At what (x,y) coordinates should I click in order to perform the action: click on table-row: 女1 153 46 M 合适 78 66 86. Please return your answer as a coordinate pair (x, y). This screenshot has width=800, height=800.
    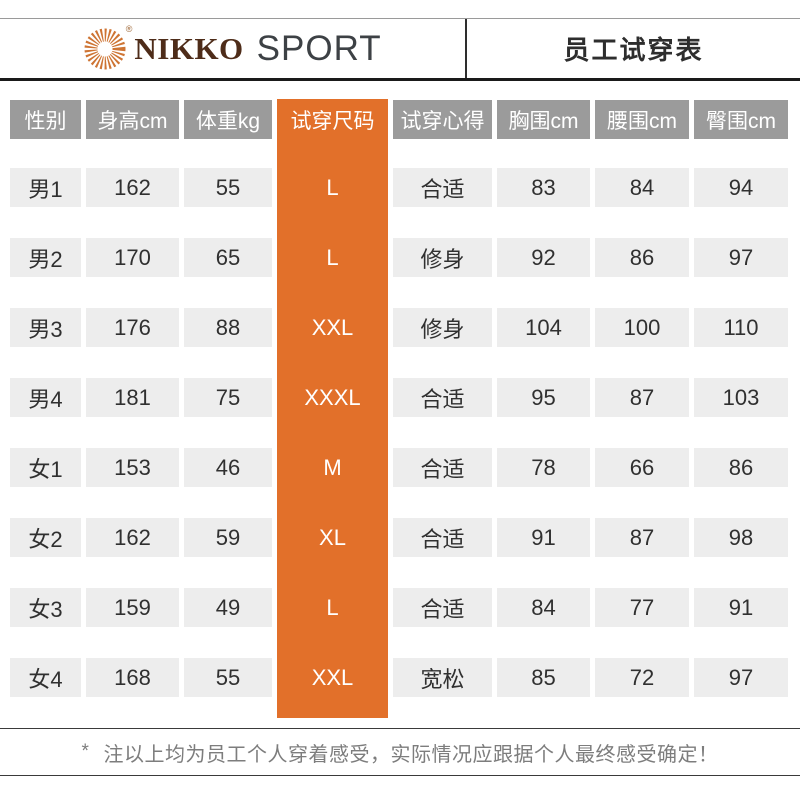
    Looking at the image, I should click on (399, 467).